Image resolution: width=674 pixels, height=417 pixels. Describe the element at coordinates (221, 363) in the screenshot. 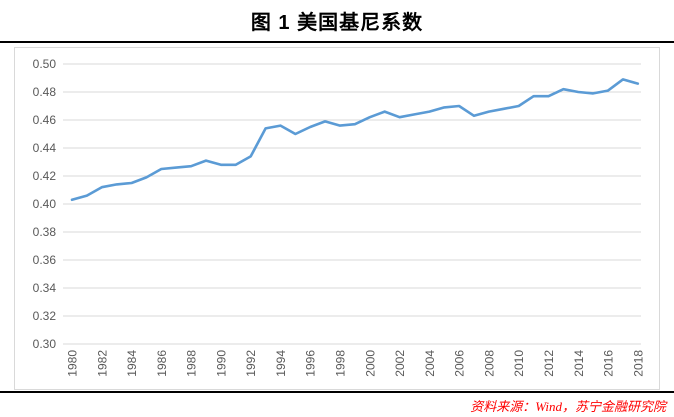

I see `svg-text: 1990` at that location.